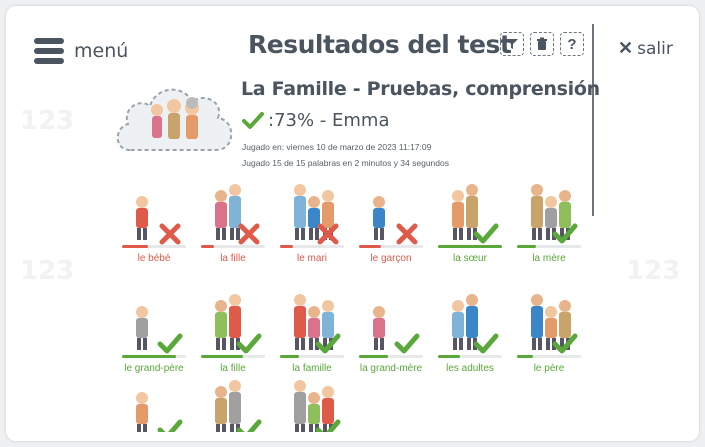 The image size is (705, 447). I want to click on word-label: le garçon, so click(391, 258).